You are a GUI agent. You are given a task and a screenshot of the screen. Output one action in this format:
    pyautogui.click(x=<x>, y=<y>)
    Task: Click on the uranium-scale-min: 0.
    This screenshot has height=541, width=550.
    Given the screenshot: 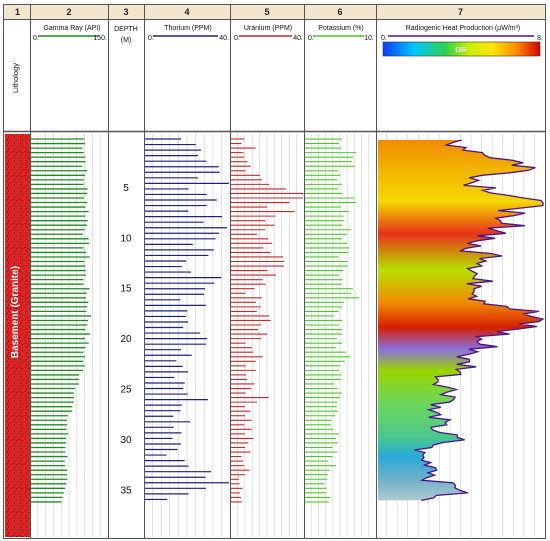 What is the action you would take?
    pyautogui.click(x=237, y=38)
    